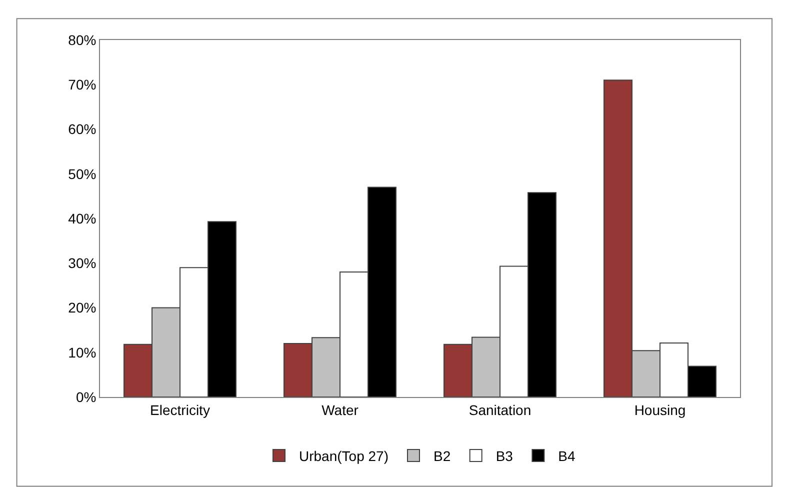  Describe the element at coordinates (505, 456) in the screenshot. I see `legend-label: B3` at that location.